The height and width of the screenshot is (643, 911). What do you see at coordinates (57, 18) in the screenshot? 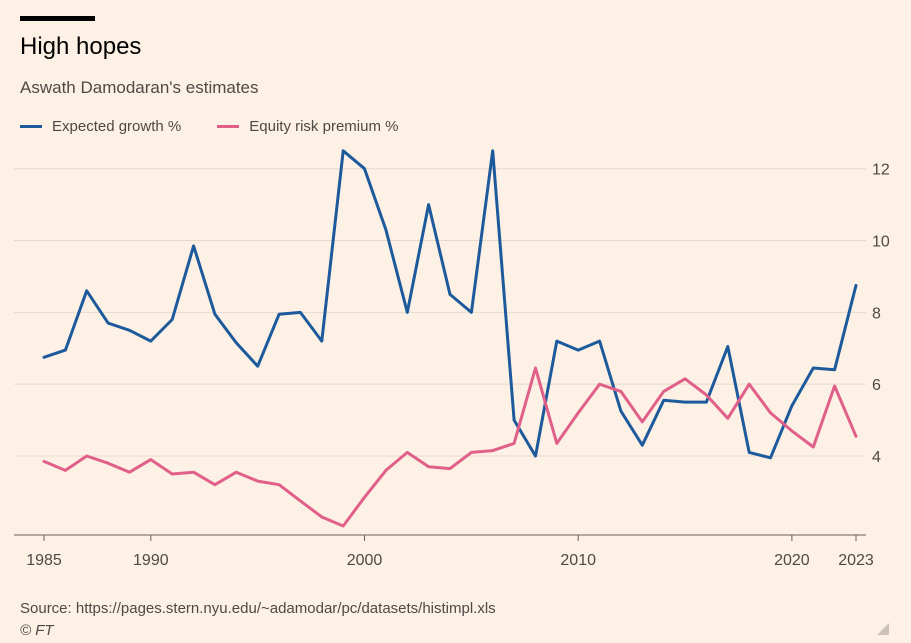
I see `title-bar-accent` at bounding box center [57, 18].